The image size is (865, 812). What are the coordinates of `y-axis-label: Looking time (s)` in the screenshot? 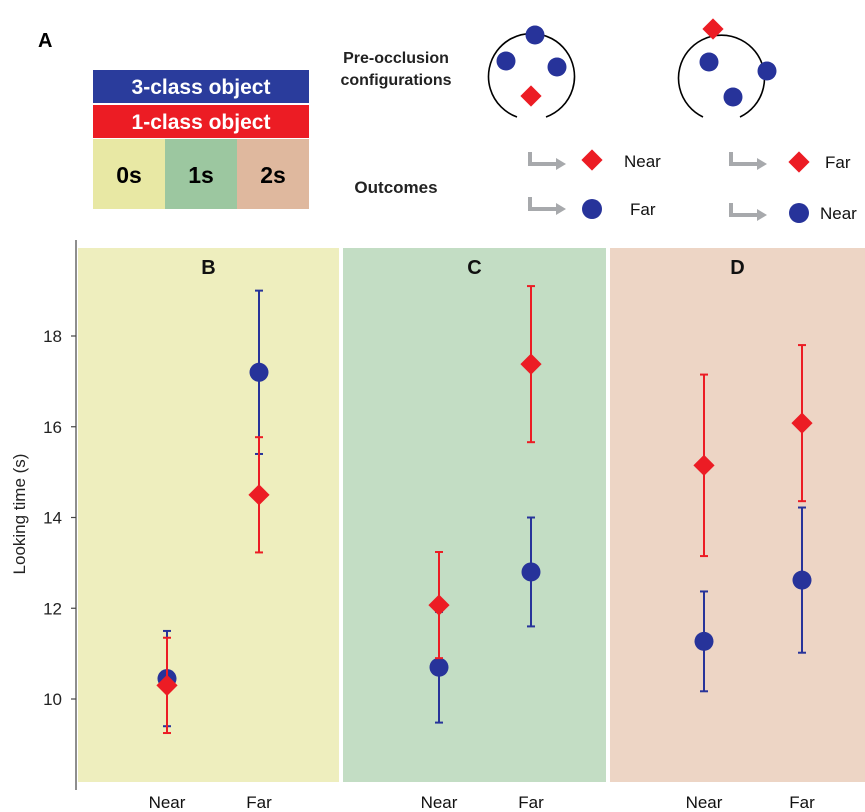 It's located at (19, 514).